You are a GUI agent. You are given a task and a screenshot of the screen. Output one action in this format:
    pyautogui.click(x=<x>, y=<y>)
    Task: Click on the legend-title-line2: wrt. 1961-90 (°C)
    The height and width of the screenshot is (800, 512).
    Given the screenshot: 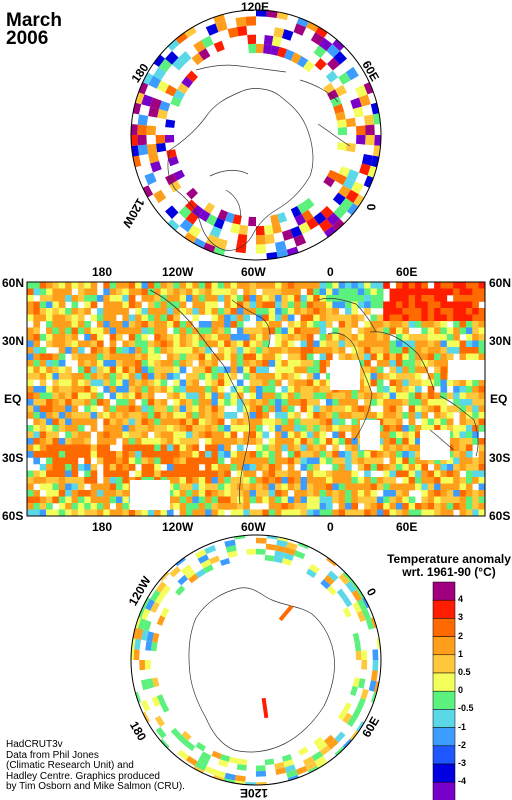 What is the action you would take?
    pyautogui.click(x=449, y=572)
    